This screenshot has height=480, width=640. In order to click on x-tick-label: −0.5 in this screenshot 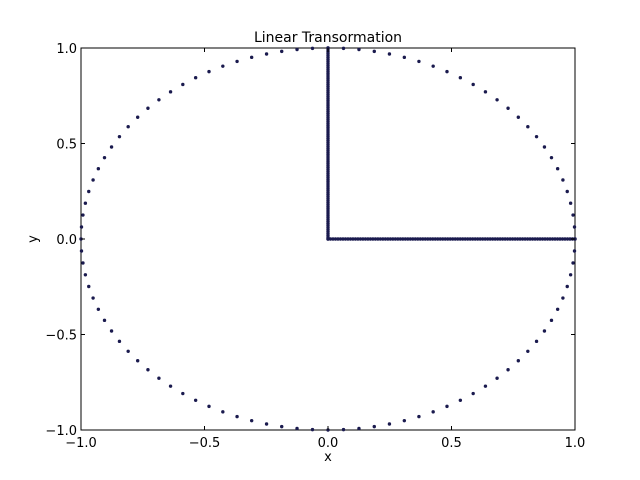, I will do `click(205, 443)`.